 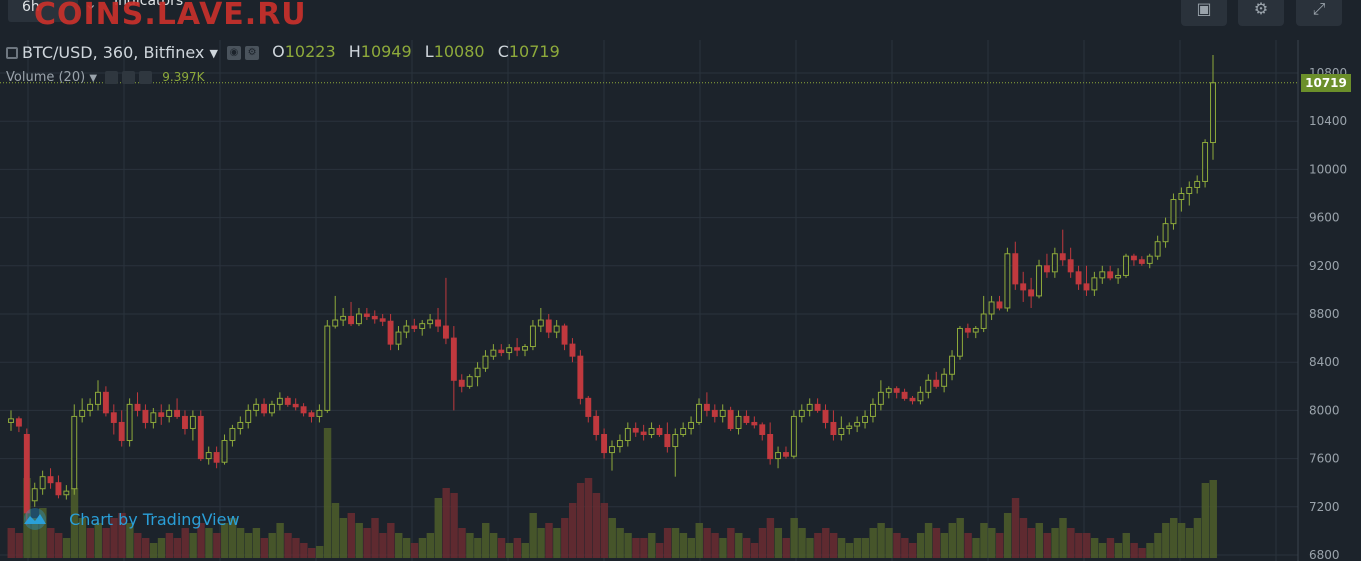 I want to click on volume-value: 9.397K, so click(x=183, y=77).